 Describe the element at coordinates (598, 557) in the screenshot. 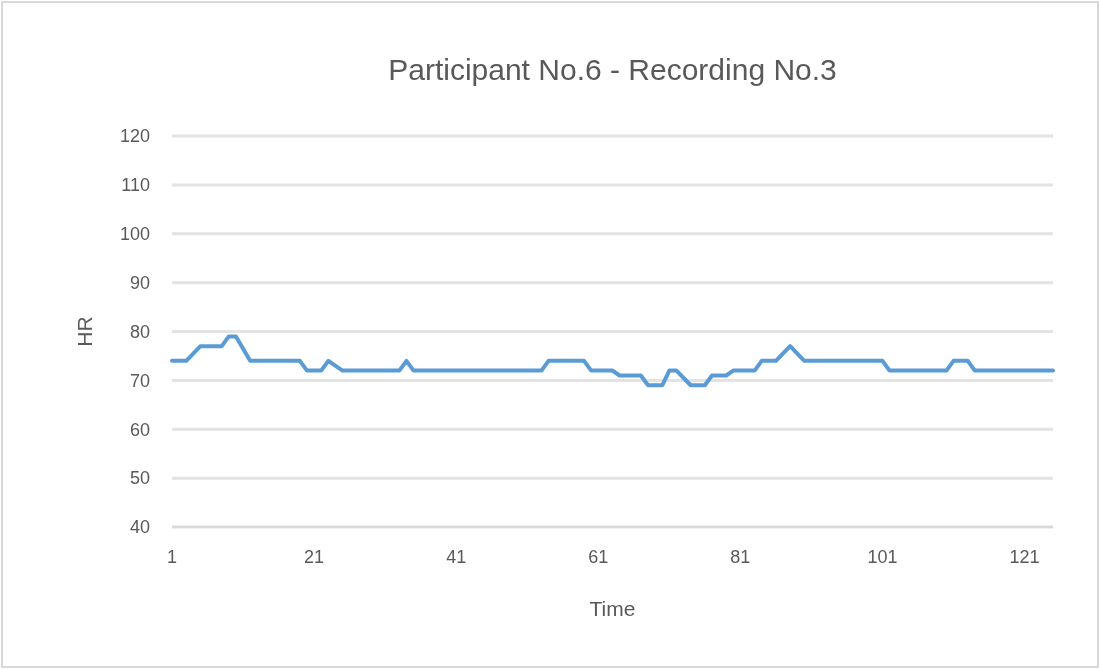

I see `x-tick-label: 61` at that location.